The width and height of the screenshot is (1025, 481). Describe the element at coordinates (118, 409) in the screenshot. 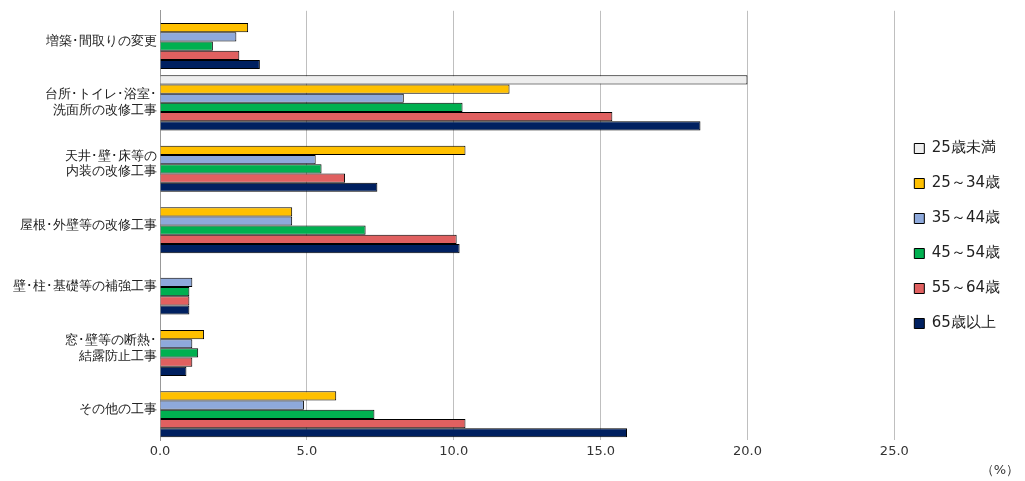

I see `y-tick-label: その他の工事` at that location.